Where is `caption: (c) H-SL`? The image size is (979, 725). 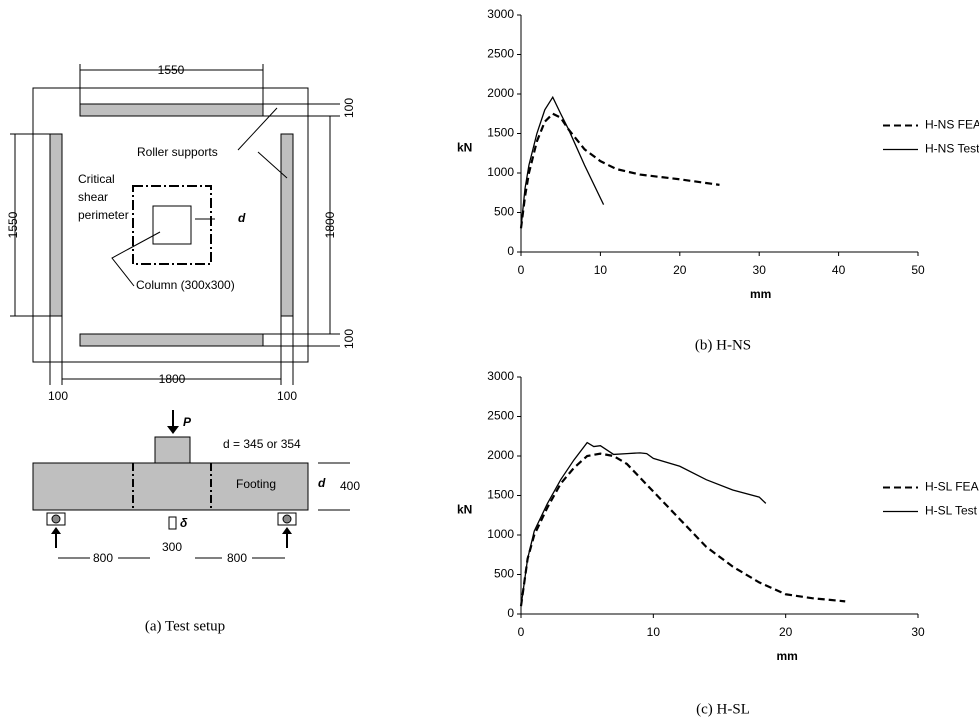 caption: (c) H-SL is located at coordinates (723, 709).